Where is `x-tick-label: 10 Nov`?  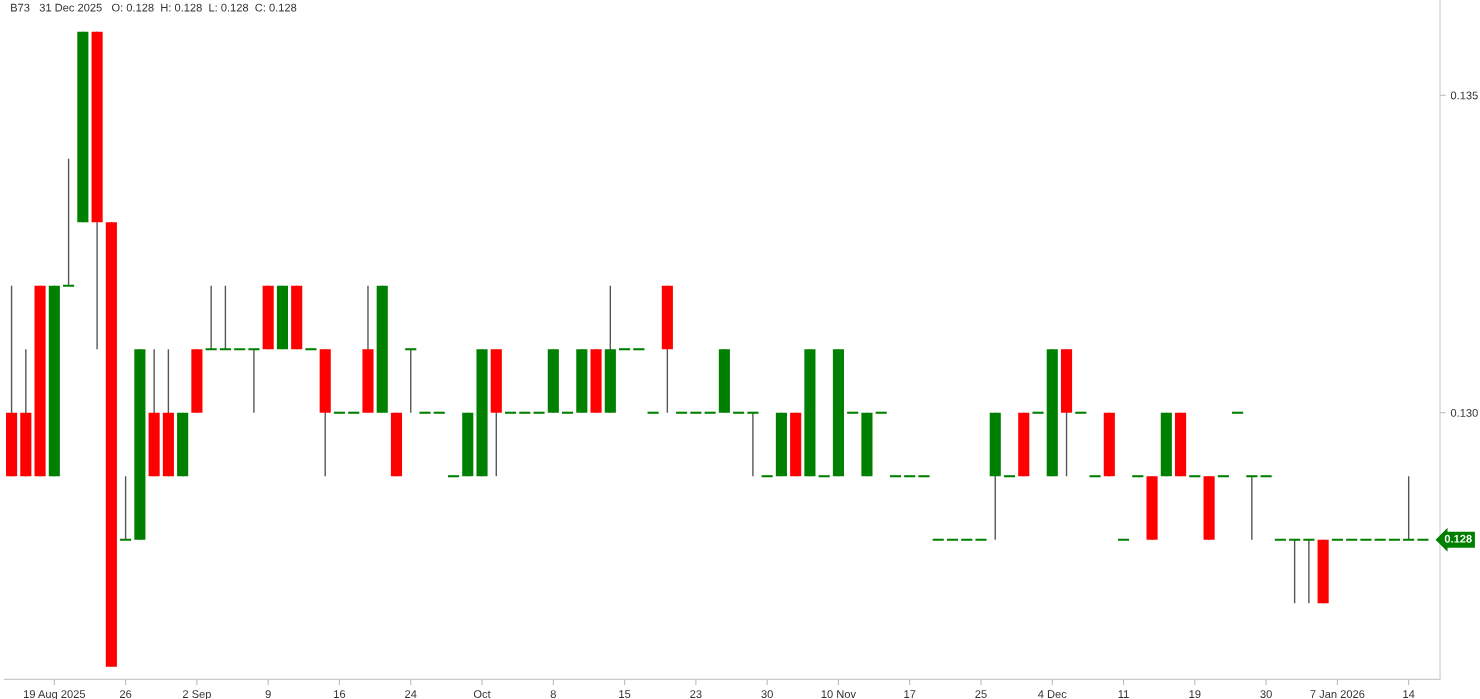 x-tick-label: 10 Nov is located at coordinates (838, 694).